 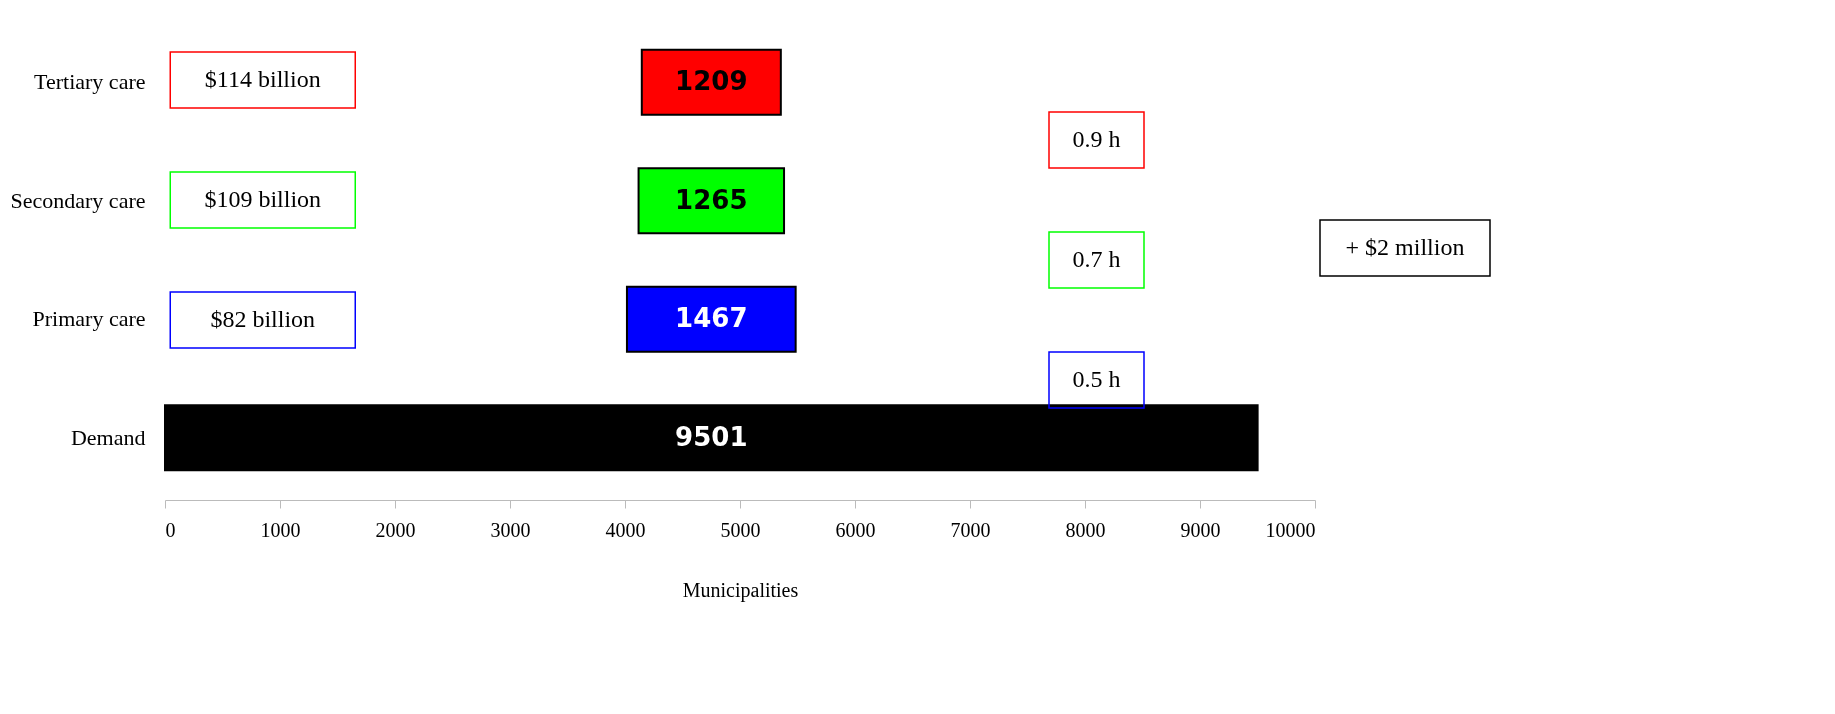 I want to click on x-tick-label: 7000, so click(x=970, y=529).